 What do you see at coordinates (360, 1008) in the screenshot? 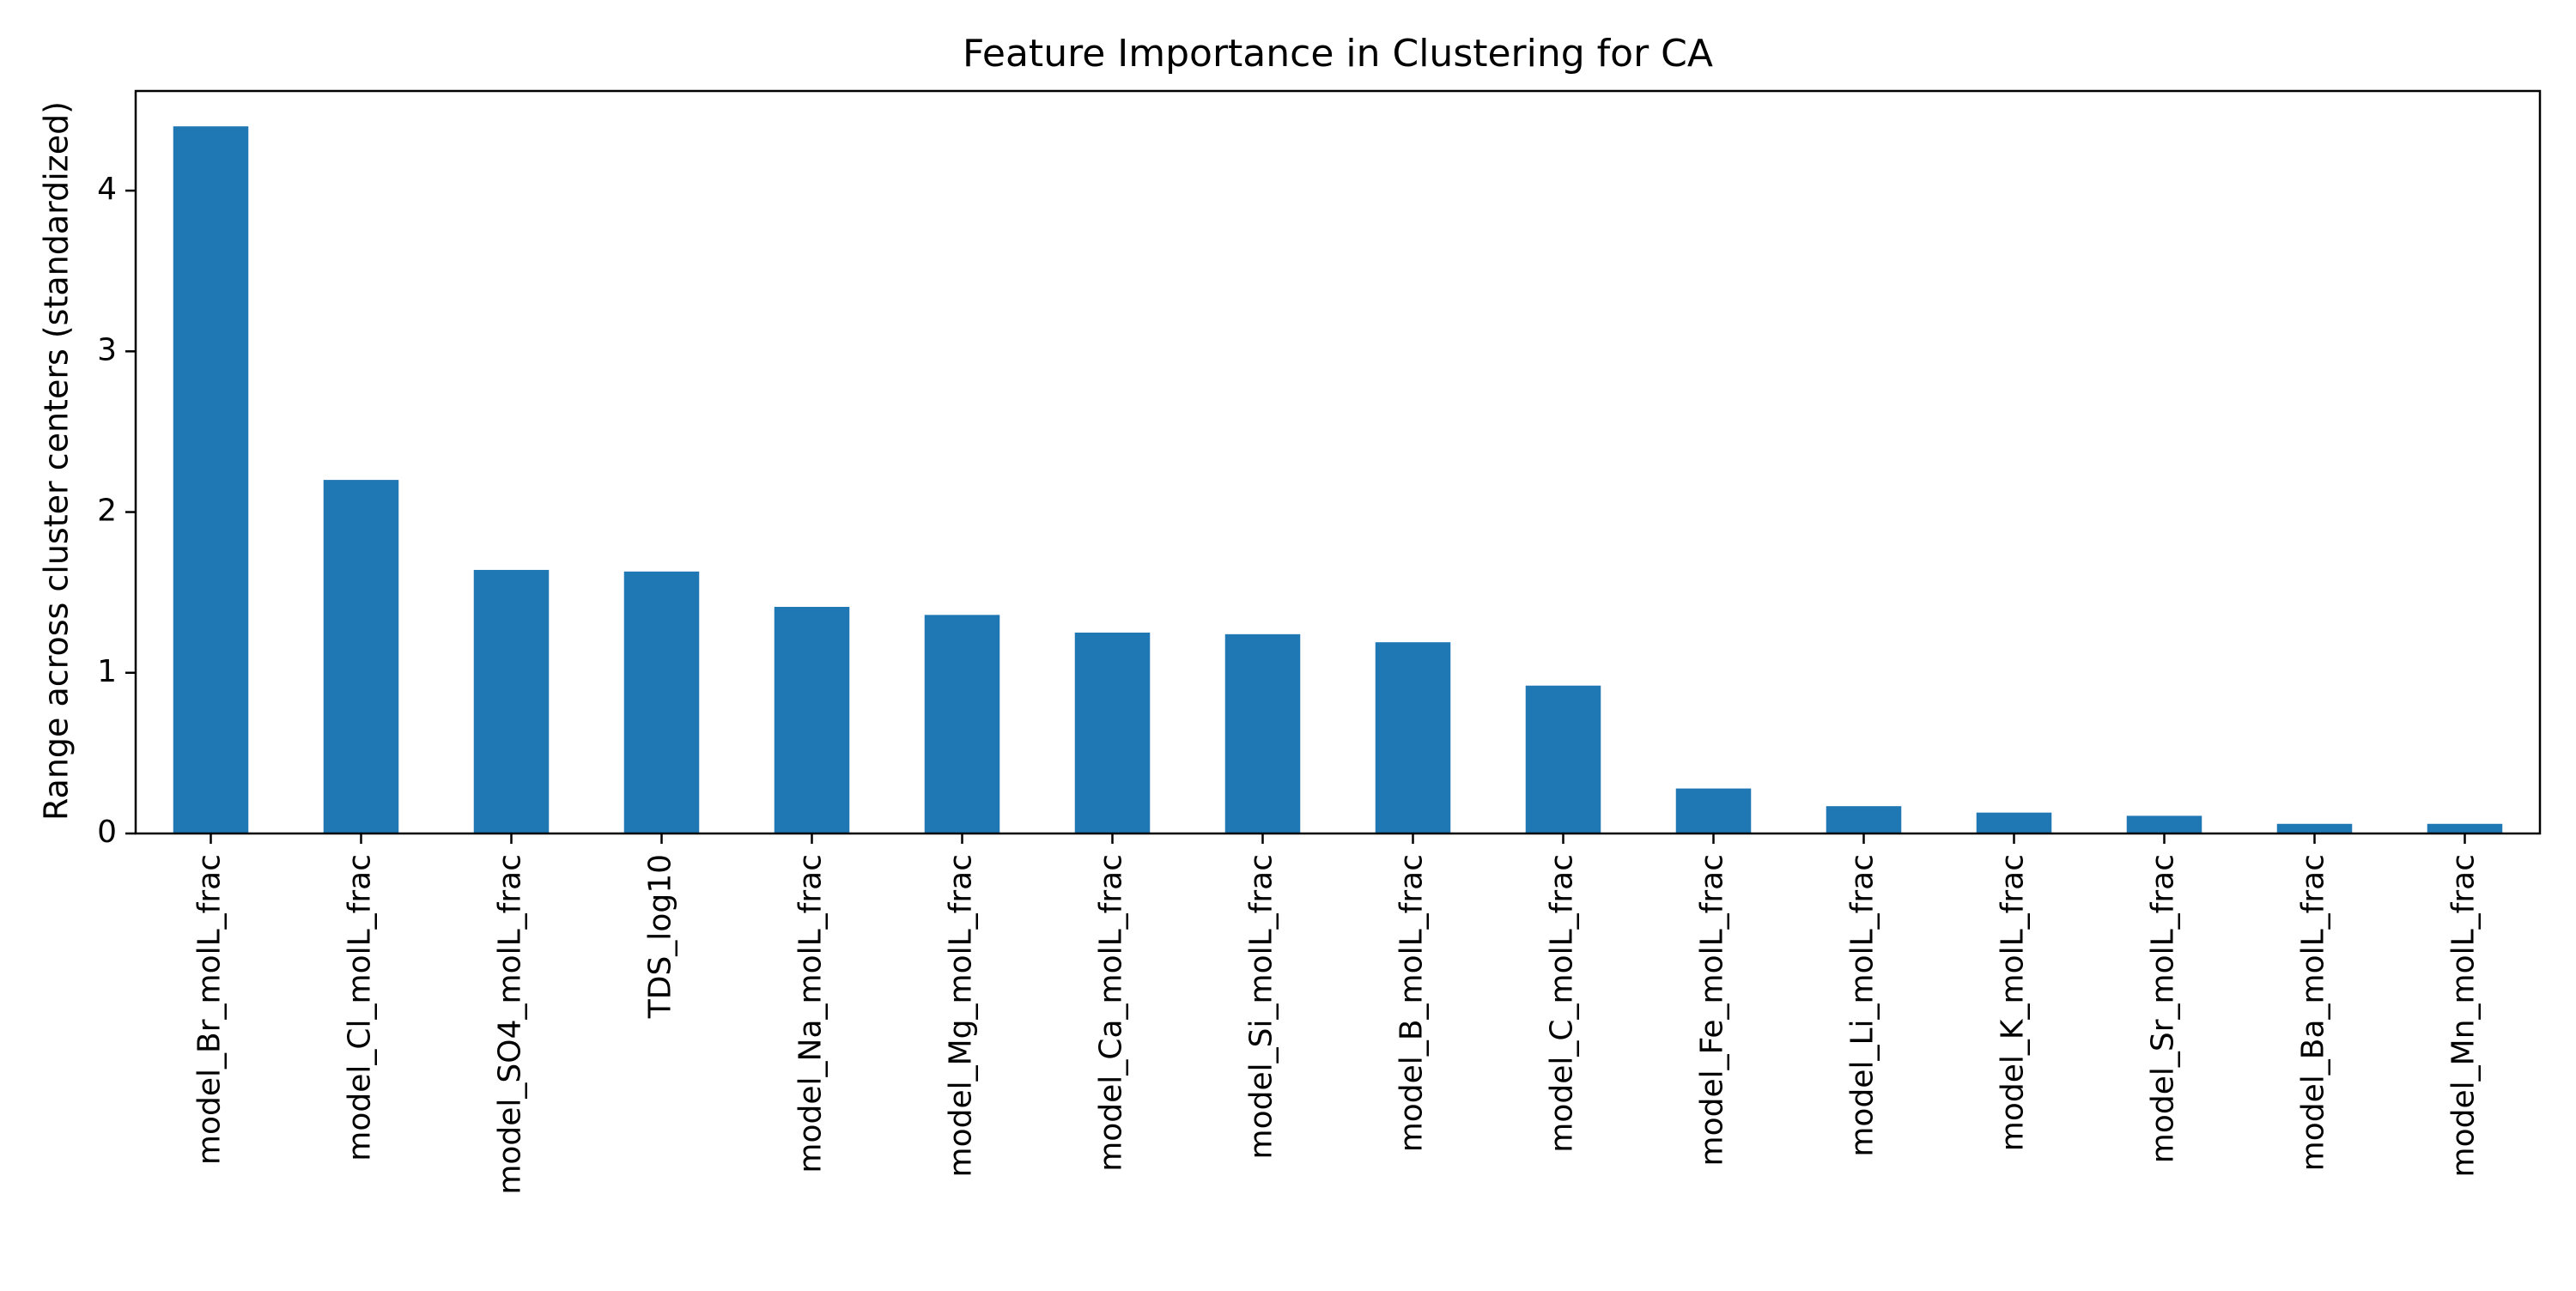
I see `x-tick-label: model_Cl_molL_frac` at bounding box center [360, 1008].